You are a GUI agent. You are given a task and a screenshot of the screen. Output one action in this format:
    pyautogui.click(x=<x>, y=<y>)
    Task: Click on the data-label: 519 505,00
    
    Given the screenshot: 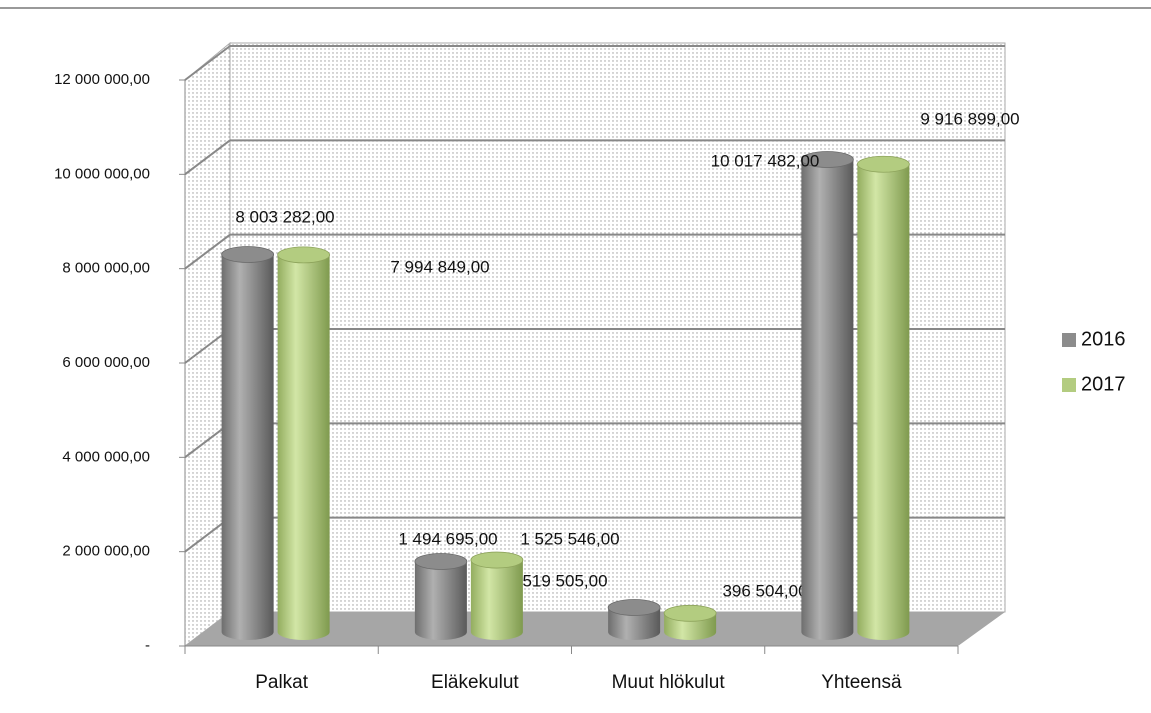 What is the action you would take?
    pyautogui.click(x=564, y=580)
    